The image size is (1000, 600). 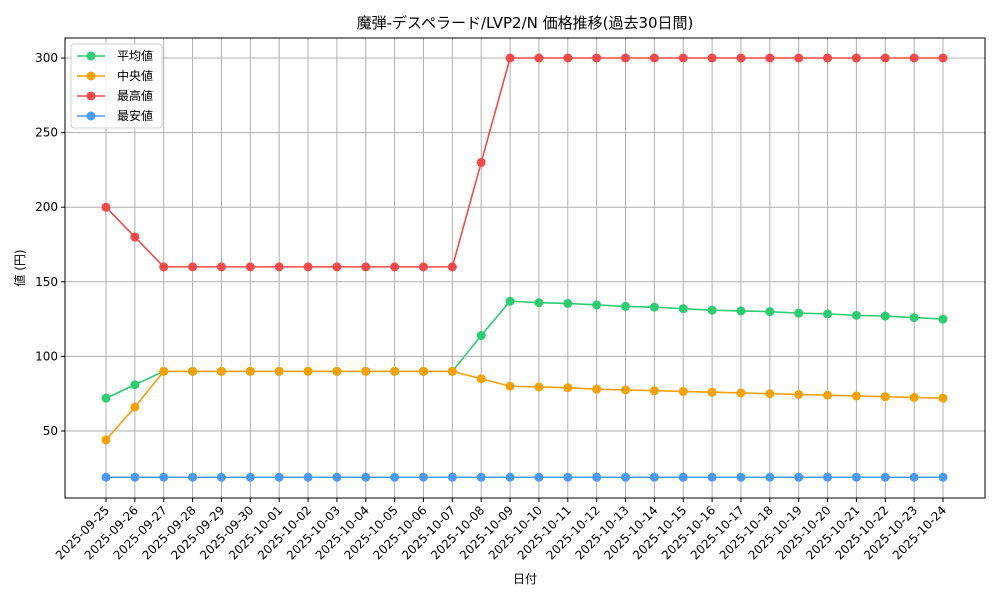 I want to click on y-tick-label: 250, so click(x=46, y=133).